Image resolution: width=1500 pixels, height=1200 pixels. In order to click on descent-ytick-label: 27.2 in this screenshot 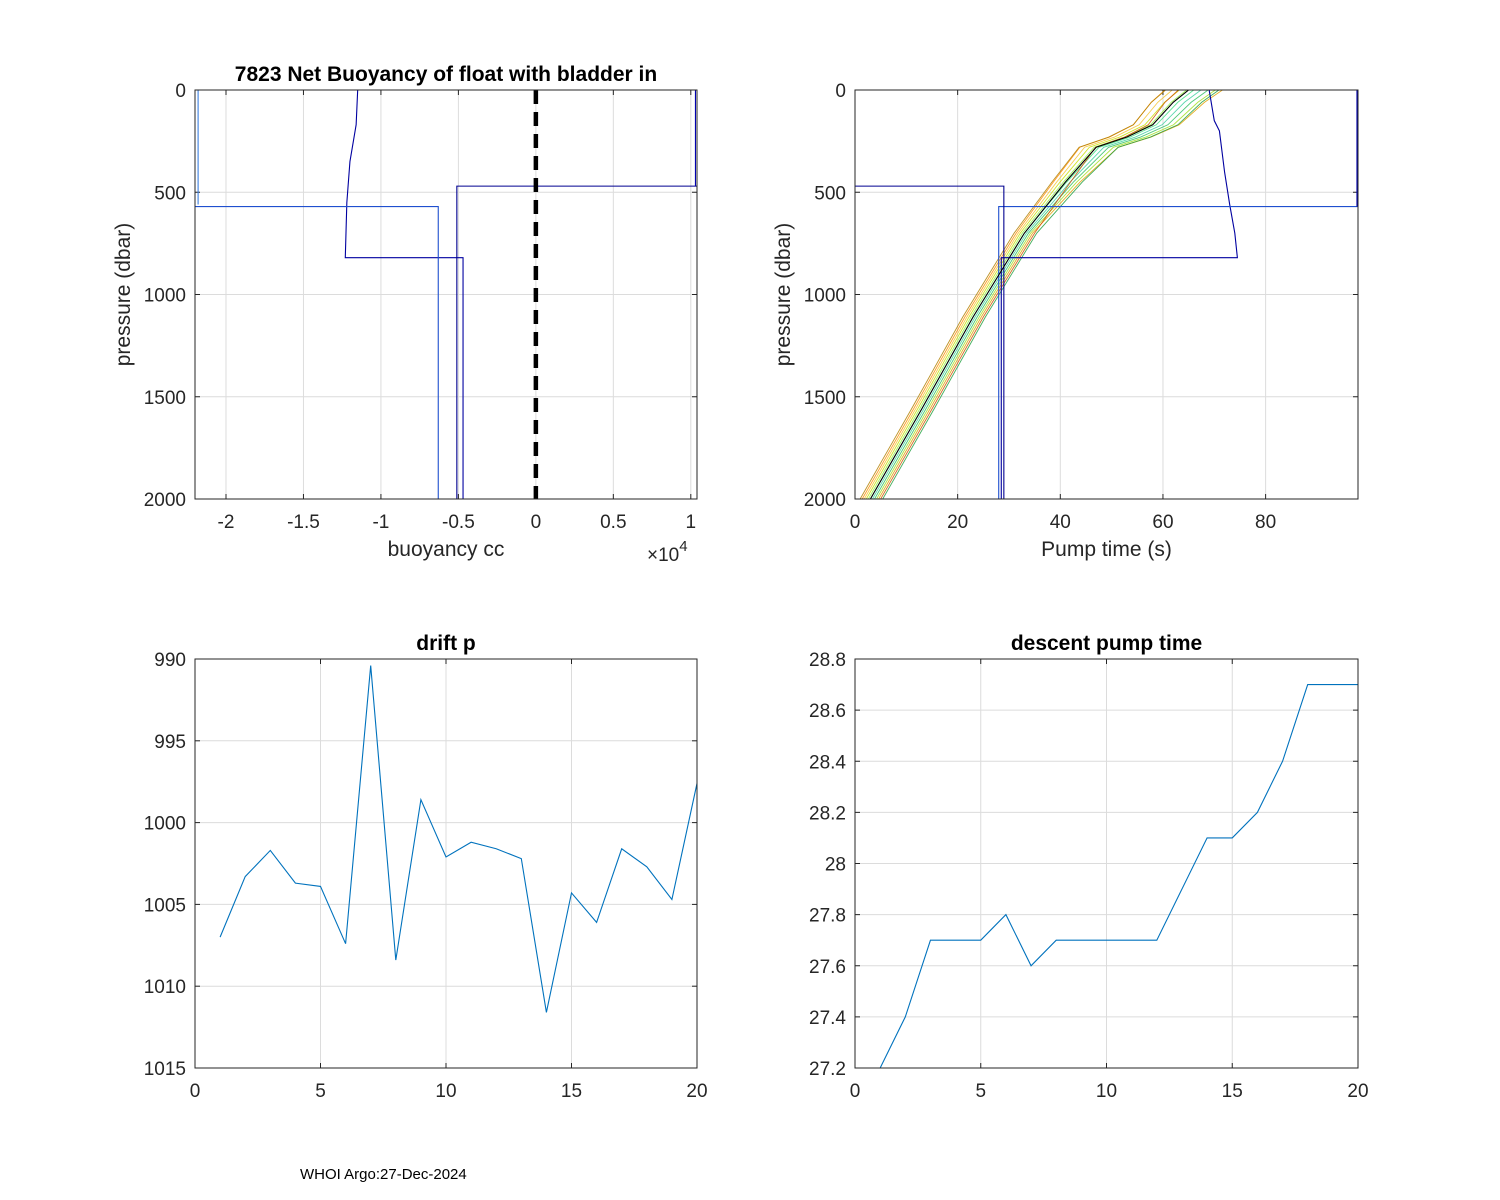, I will do `click(827, 1069)`.